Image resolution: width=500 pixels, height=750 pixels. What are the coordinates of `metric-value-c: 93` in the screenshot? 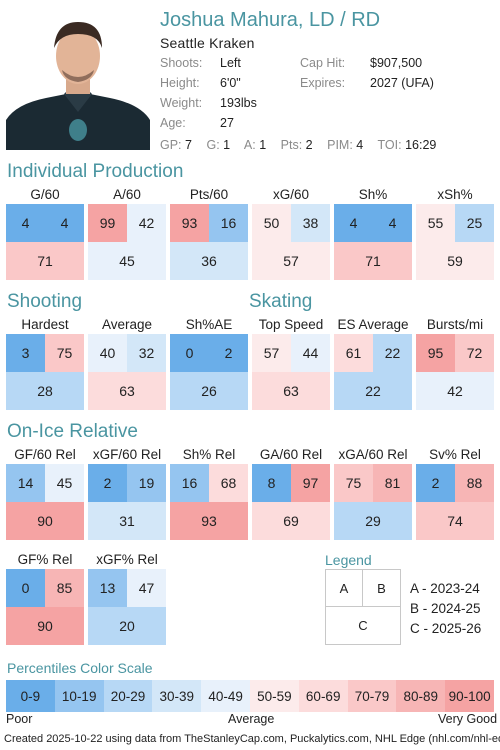 It's located at (209, 521).